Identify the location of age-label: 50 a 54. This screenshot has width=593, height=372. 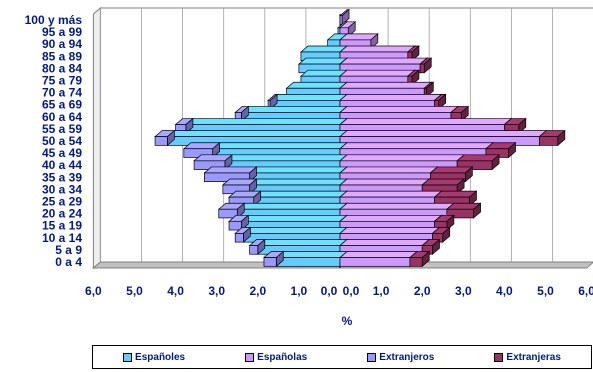
(62, 141).